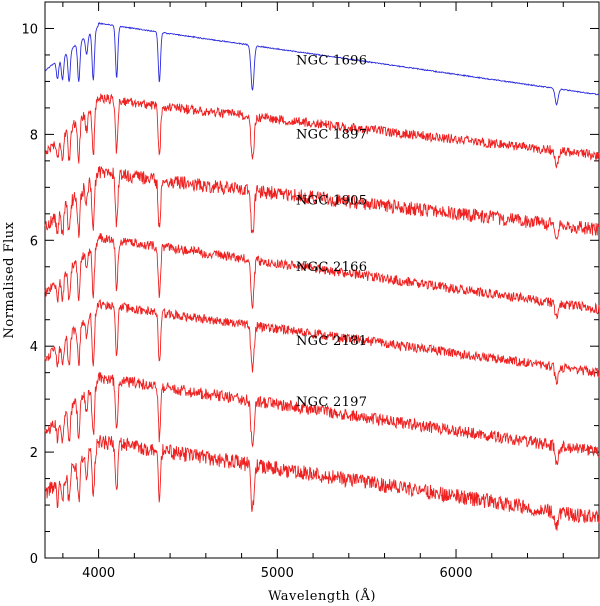  Describe the element at coordinates (331, 402) in the screenshot. I see `series-label-6: NGC 2197` at that location.